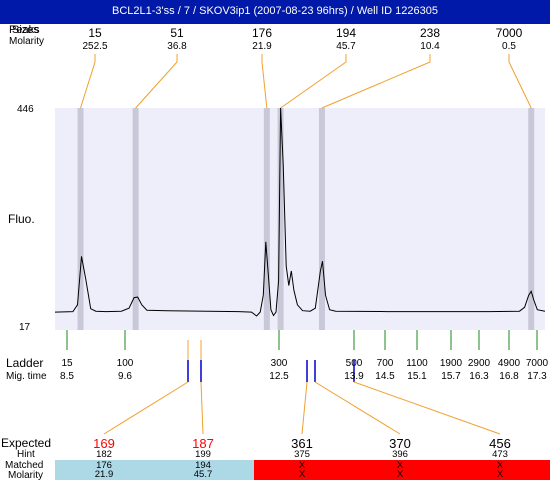 The image size is (550, 481). What do you see at coordinates (21, 219) in the screenshot?
I see `y-axis-title: Fluo.` at bounding box center [21, 219].